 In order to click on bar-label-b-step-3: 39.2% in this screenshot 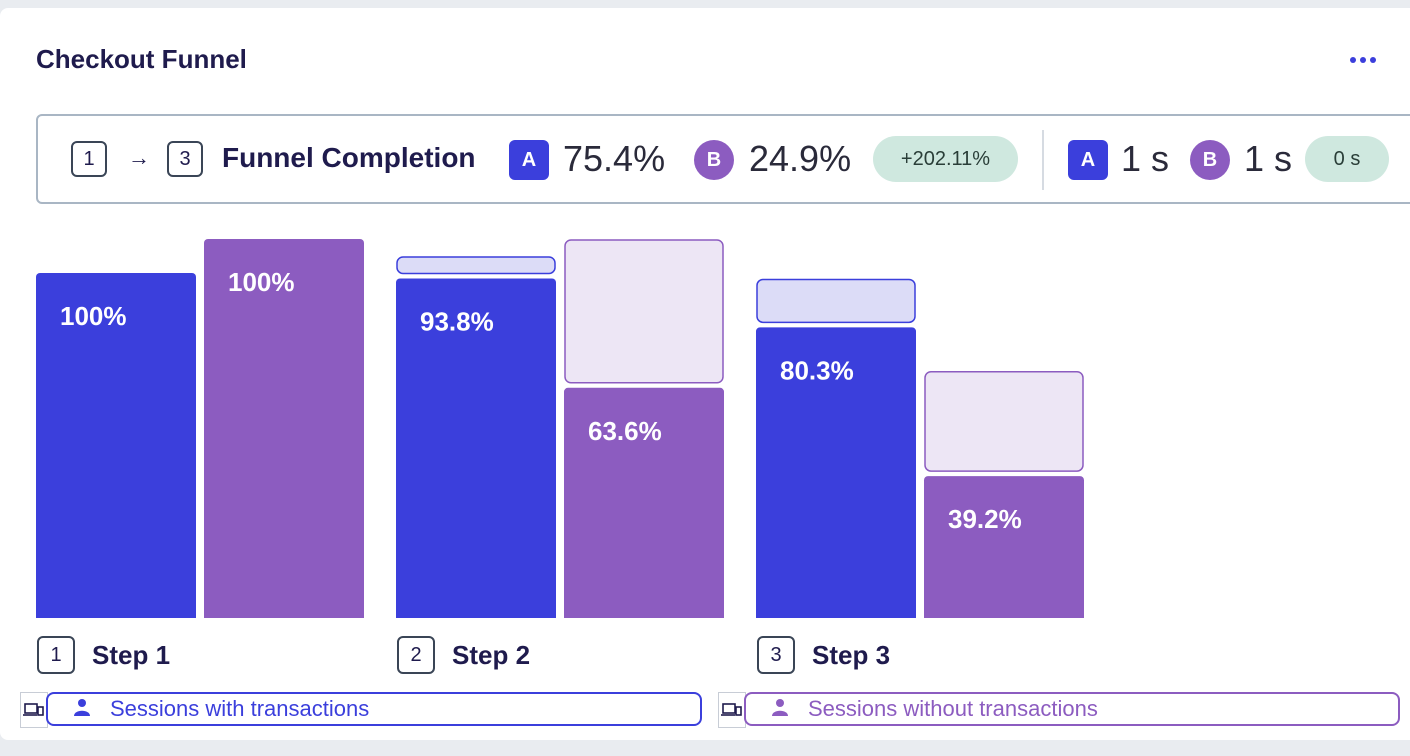, I will do `click(985, 519)`.